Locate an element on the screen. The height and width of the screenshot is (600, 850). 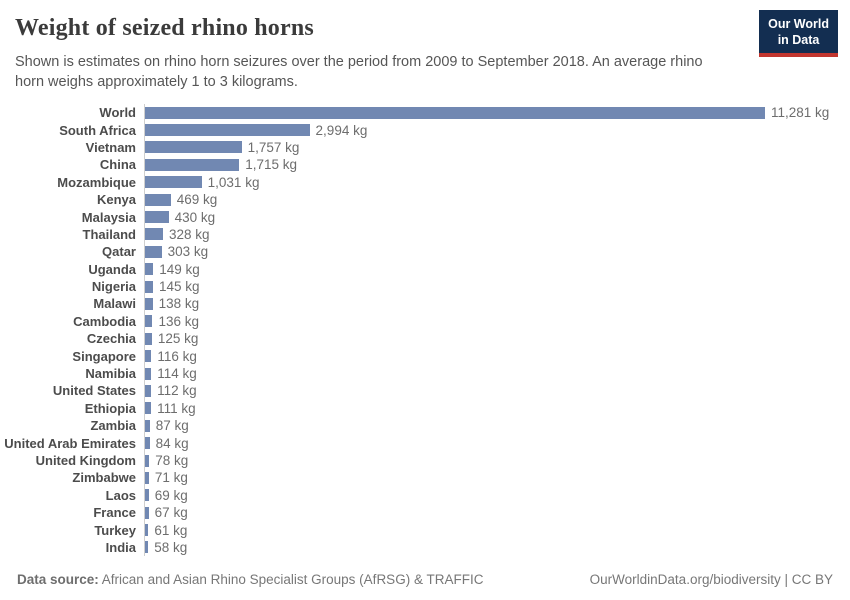
bar-track: 87 kg is located at coordinates (497, 426).